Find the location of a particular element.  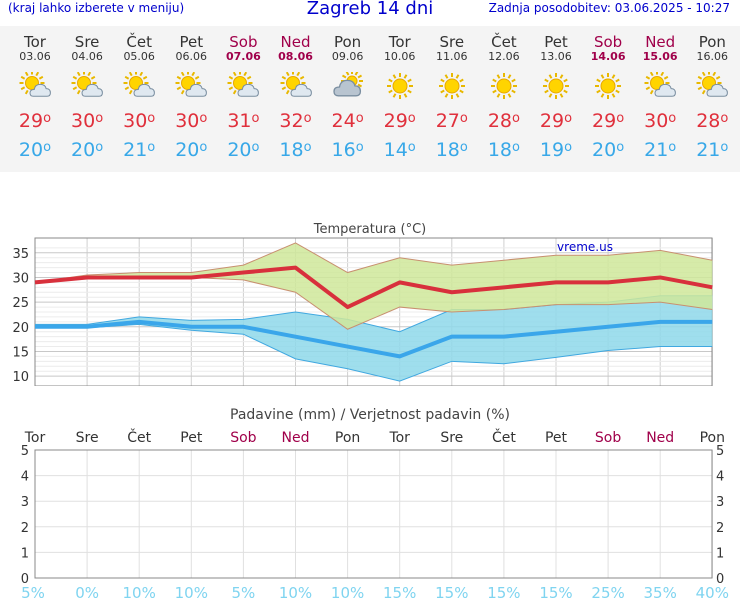

day-date: 10.06 is located at coordinates (399, 56).